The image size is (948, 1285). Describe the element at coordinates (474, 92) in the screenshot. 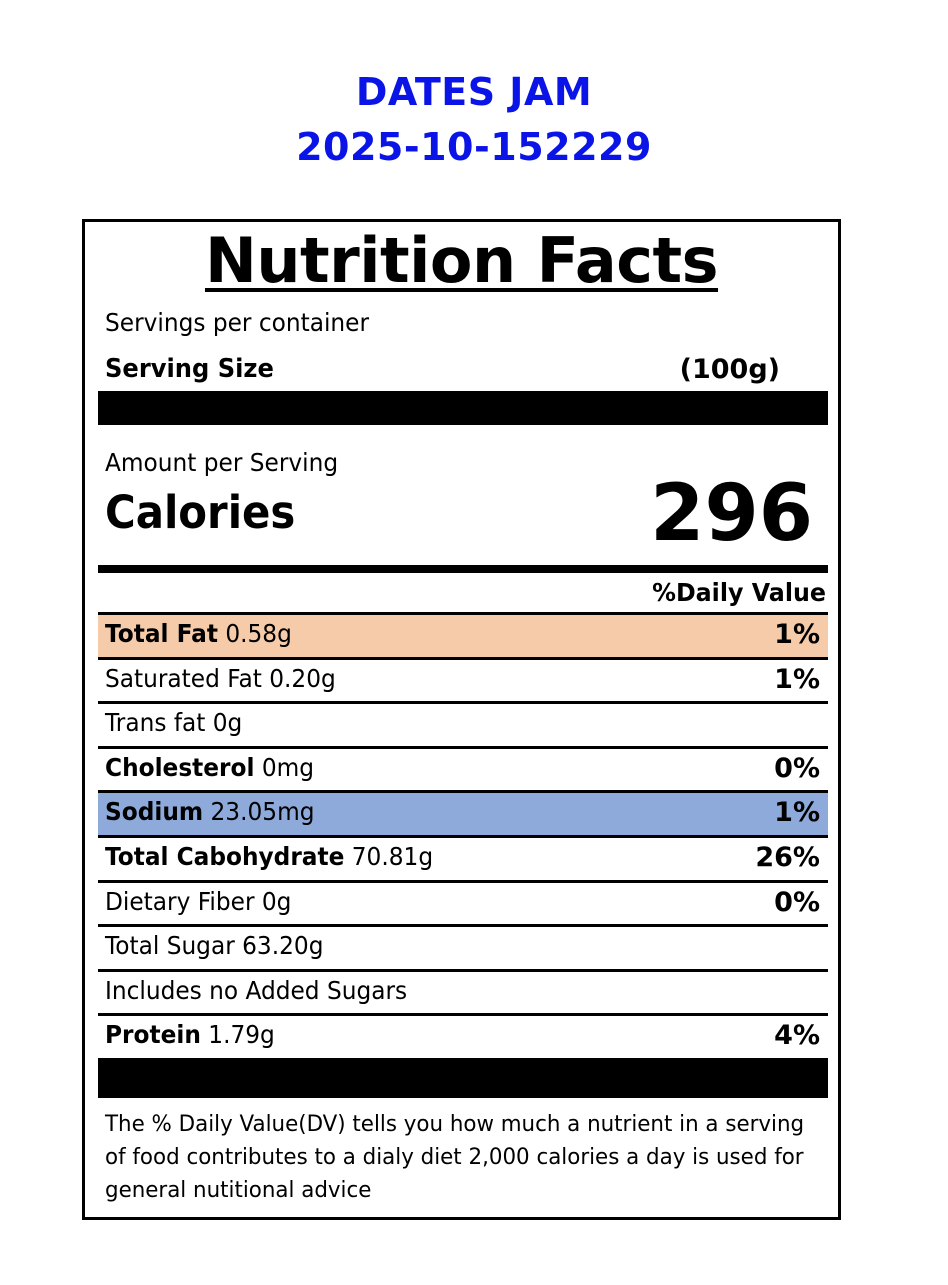

I see `product-name: DATES JAM` at that location.